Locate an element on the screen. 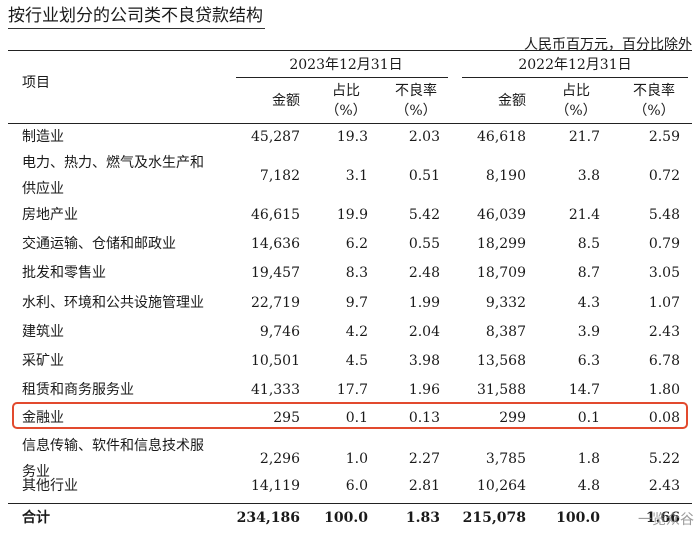 The height and width of the screenshot is (533, 700). cell-n22: 6.78 is located at coordinates (664, 361).